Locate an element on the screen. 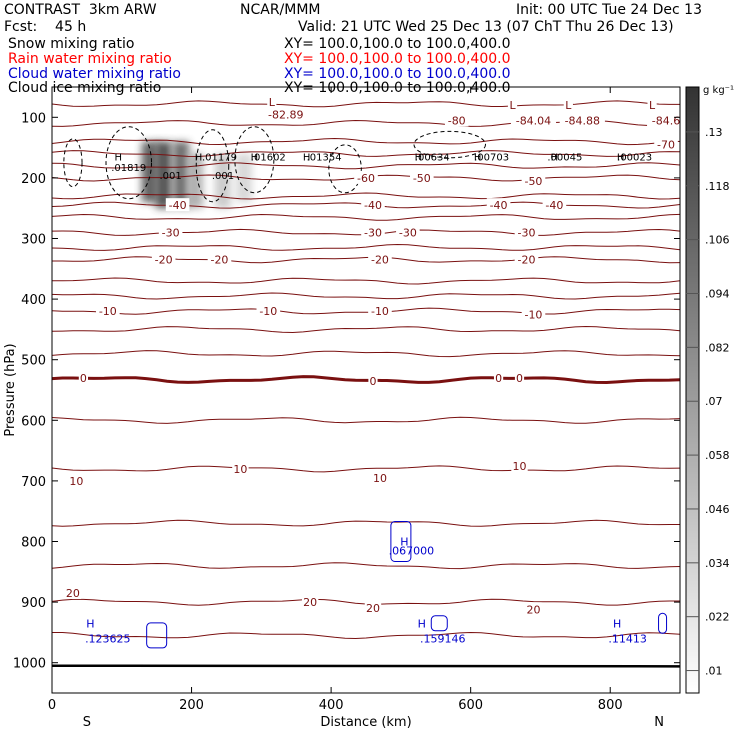 The height and width of the screenshot is (740, 740). field-xy-snow: XY= 100.0,100.0 to 100.0,400.0 is located at coordinates (397, 44).